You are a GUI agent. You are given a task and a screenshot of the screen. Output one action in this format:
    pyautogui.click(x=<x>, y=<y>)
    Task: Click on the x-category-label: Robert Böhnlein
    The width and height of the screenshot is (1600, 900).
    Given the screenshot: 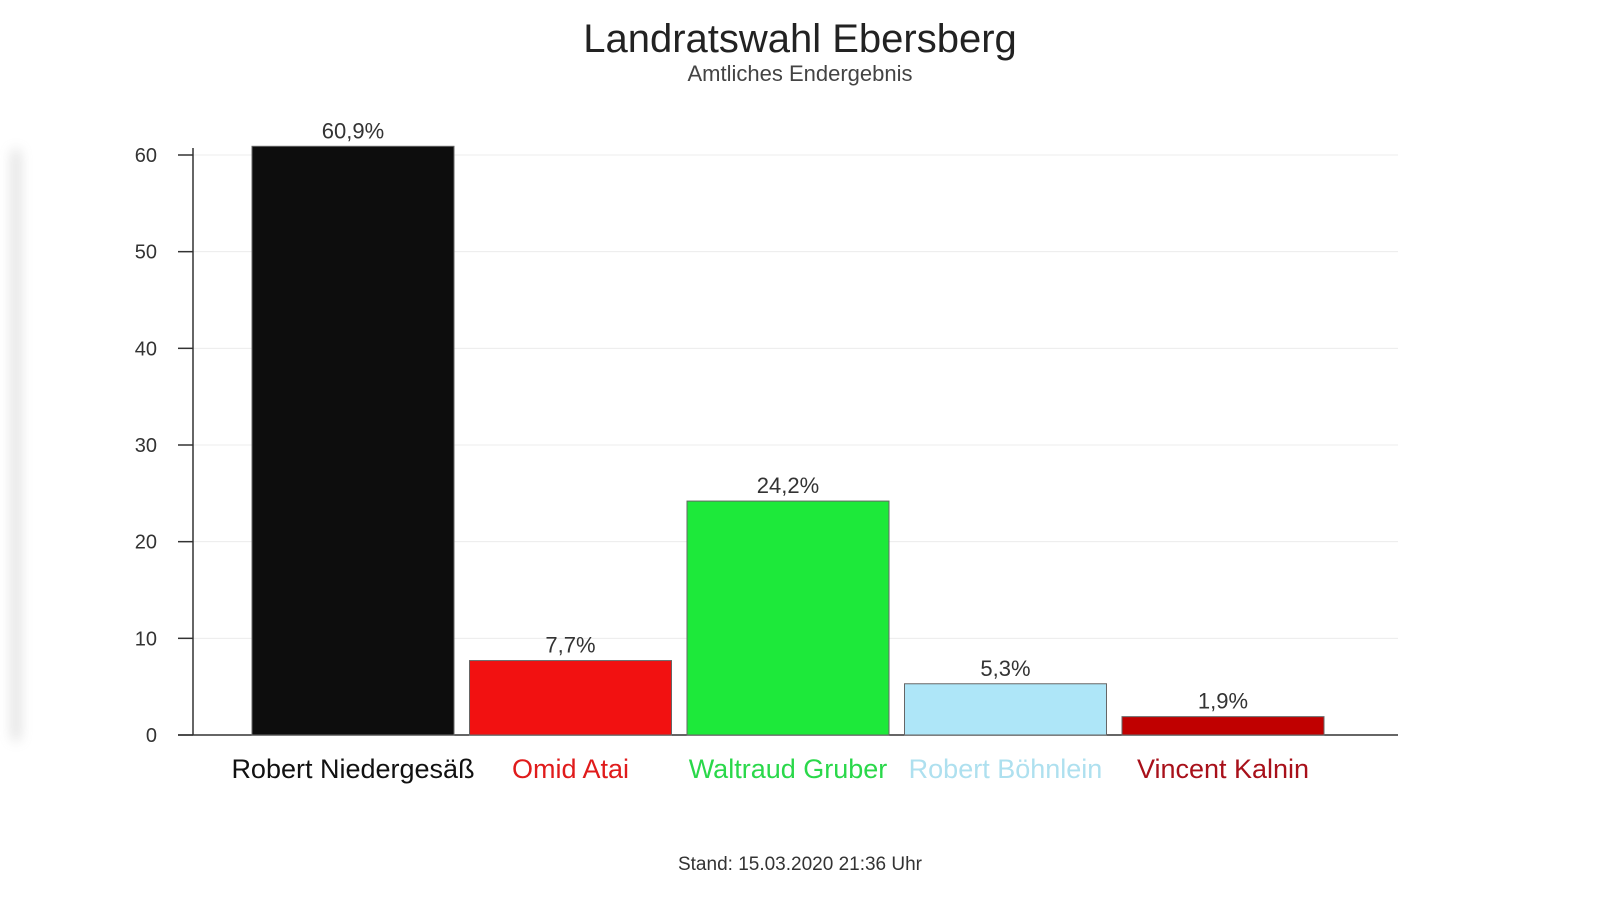 What is the action you would take?
    pyautogui.click(x=1006, y=769)
    